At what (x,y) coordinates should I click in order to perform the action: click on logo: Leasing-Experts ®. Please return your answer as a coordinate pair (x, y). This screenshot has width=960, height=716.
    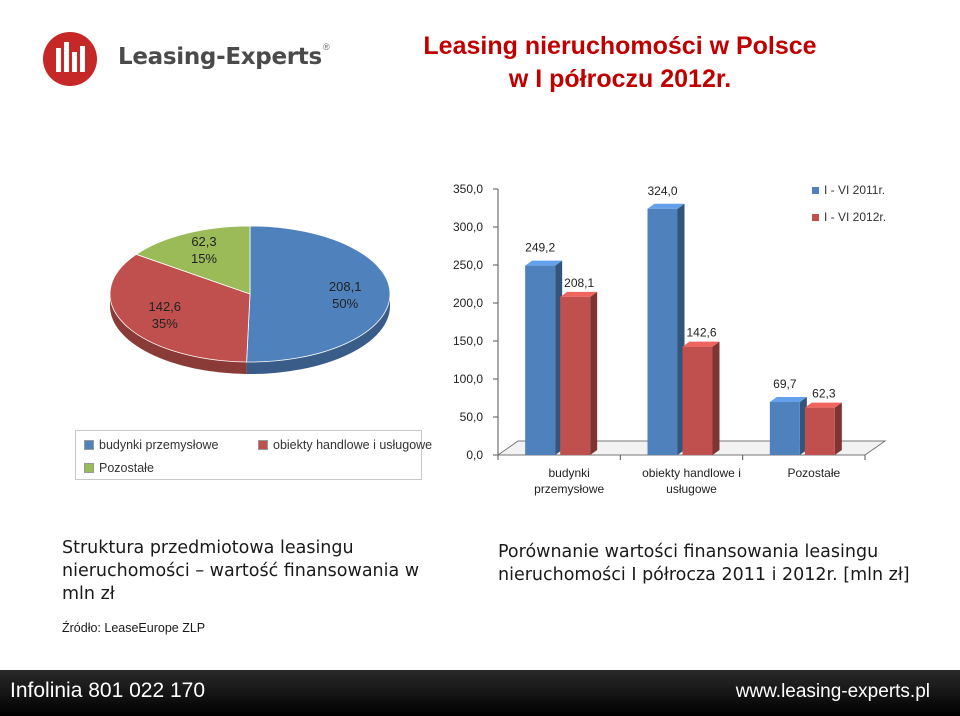
    Looking at the image, I should click on (184, 59).